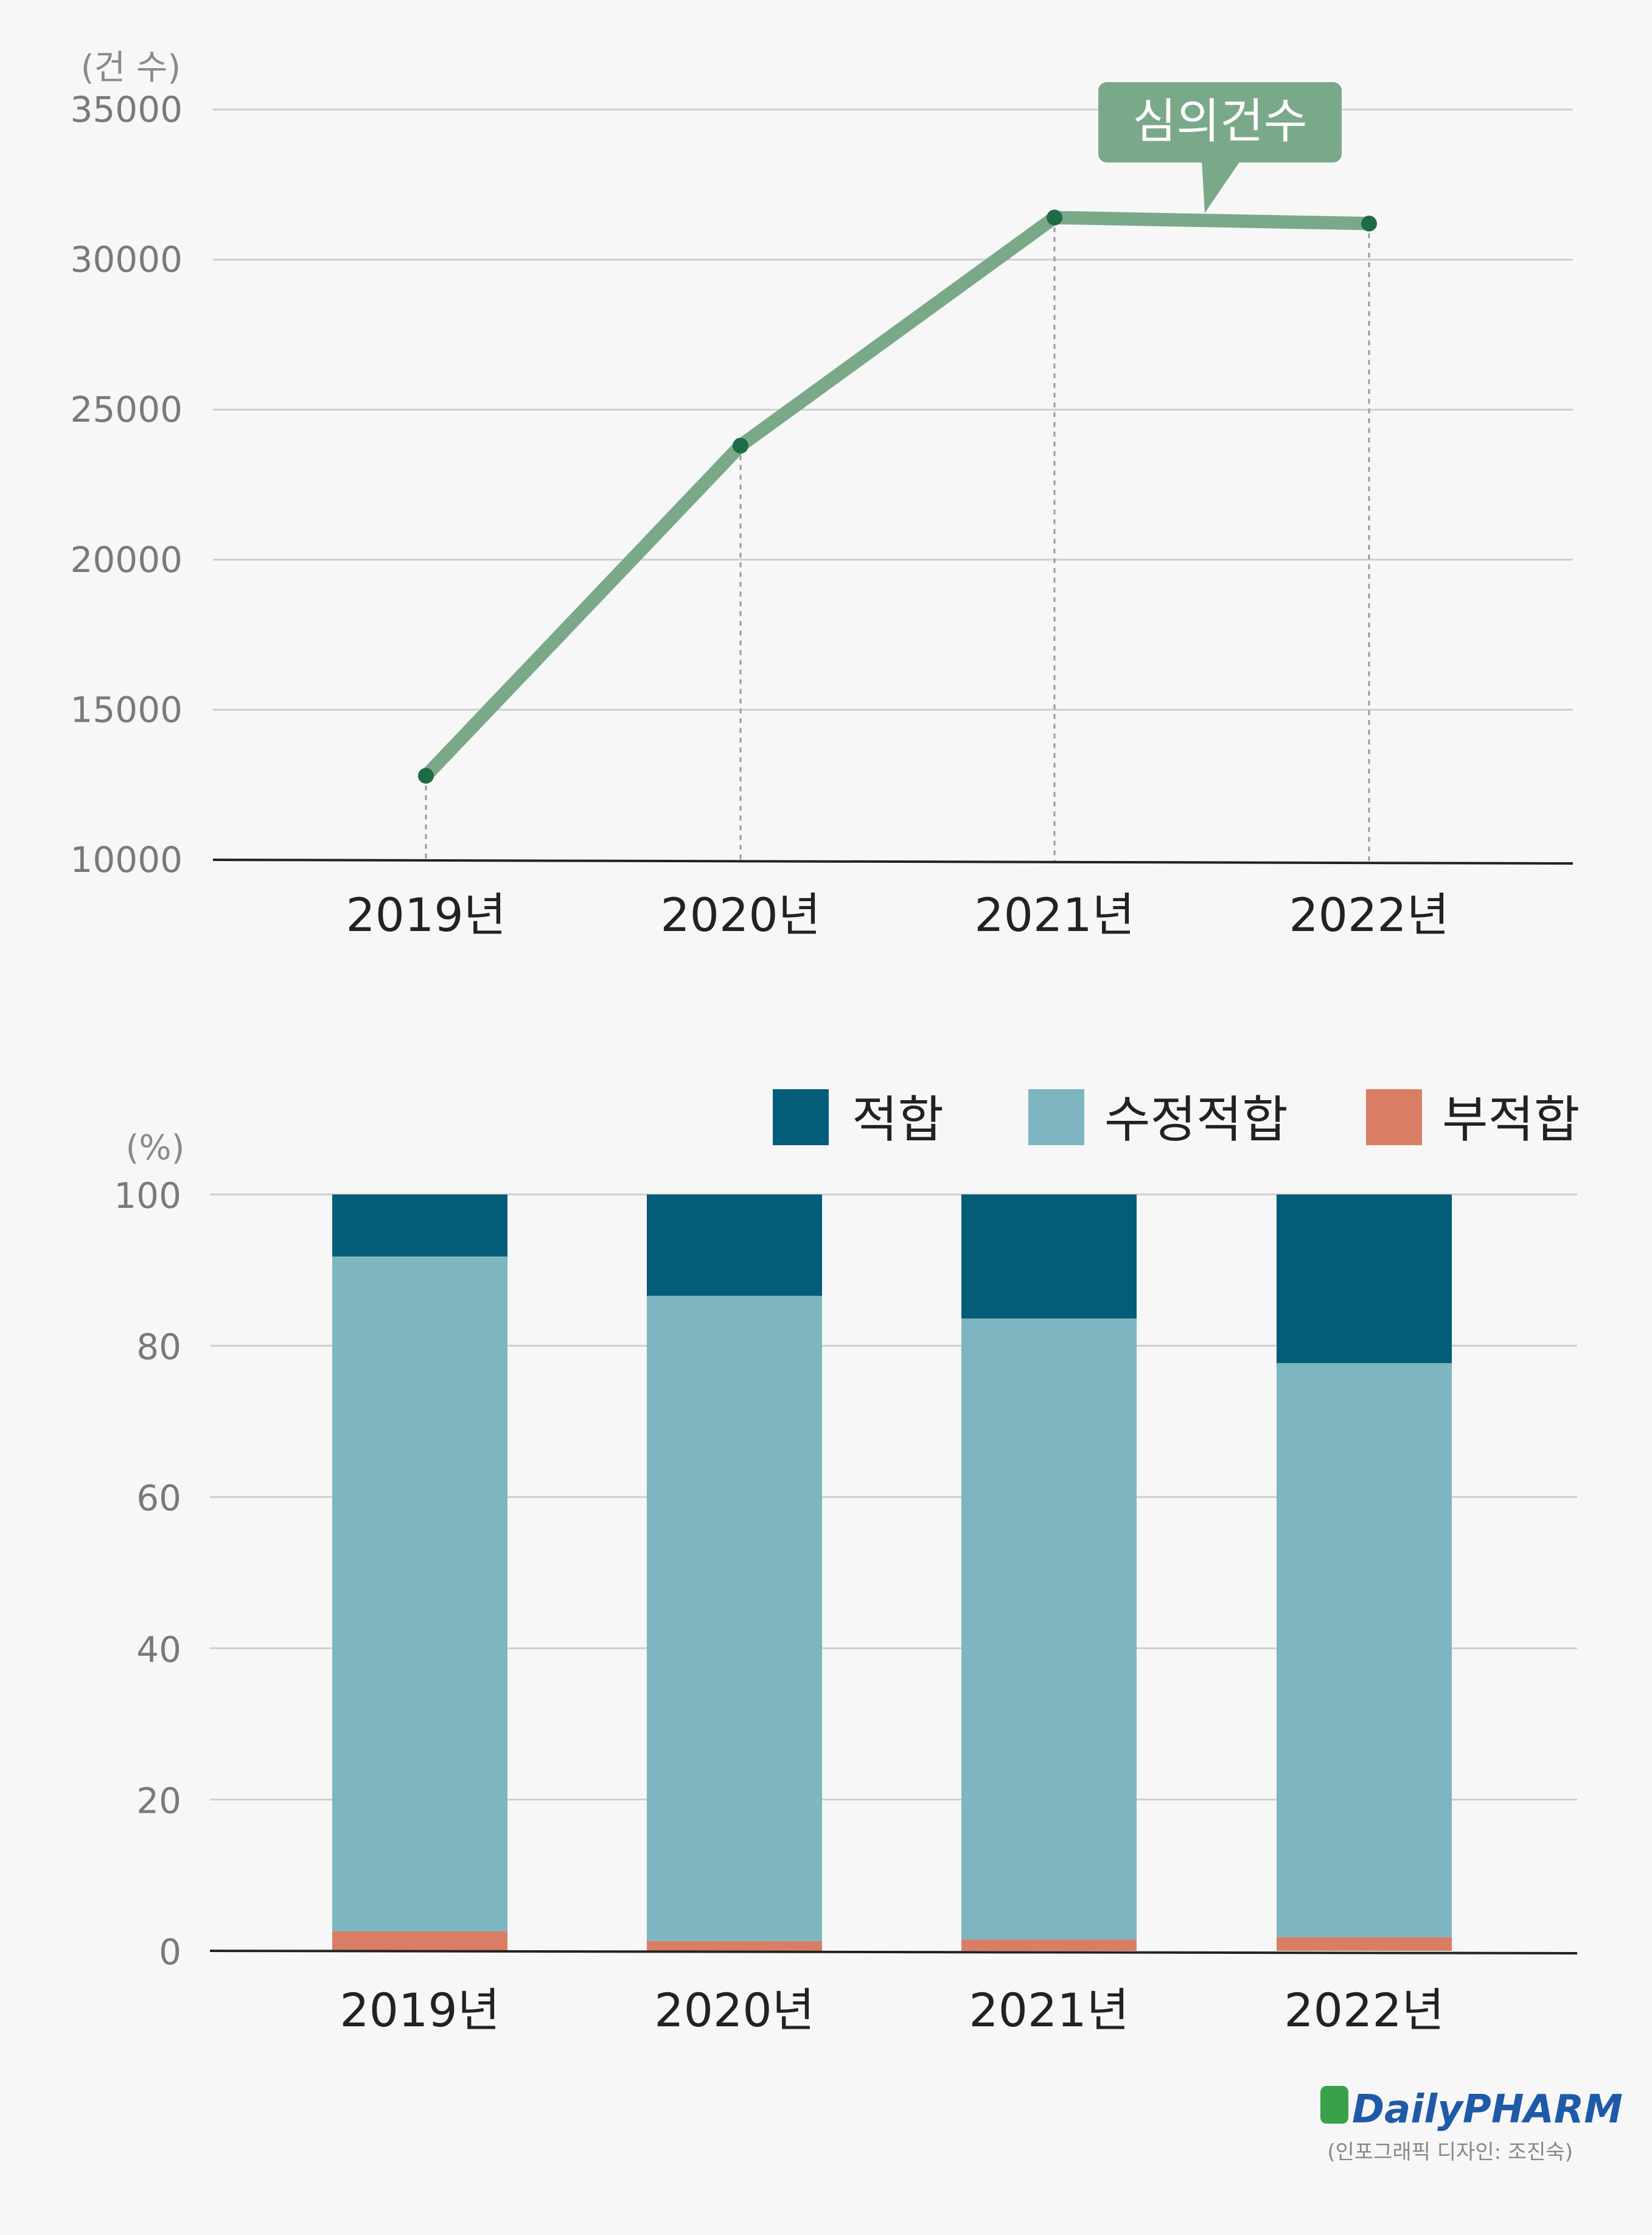  Describe the element at coordinates (126, 409) in the screenshot. I see `line-y-tick-label: 25000` at that location.